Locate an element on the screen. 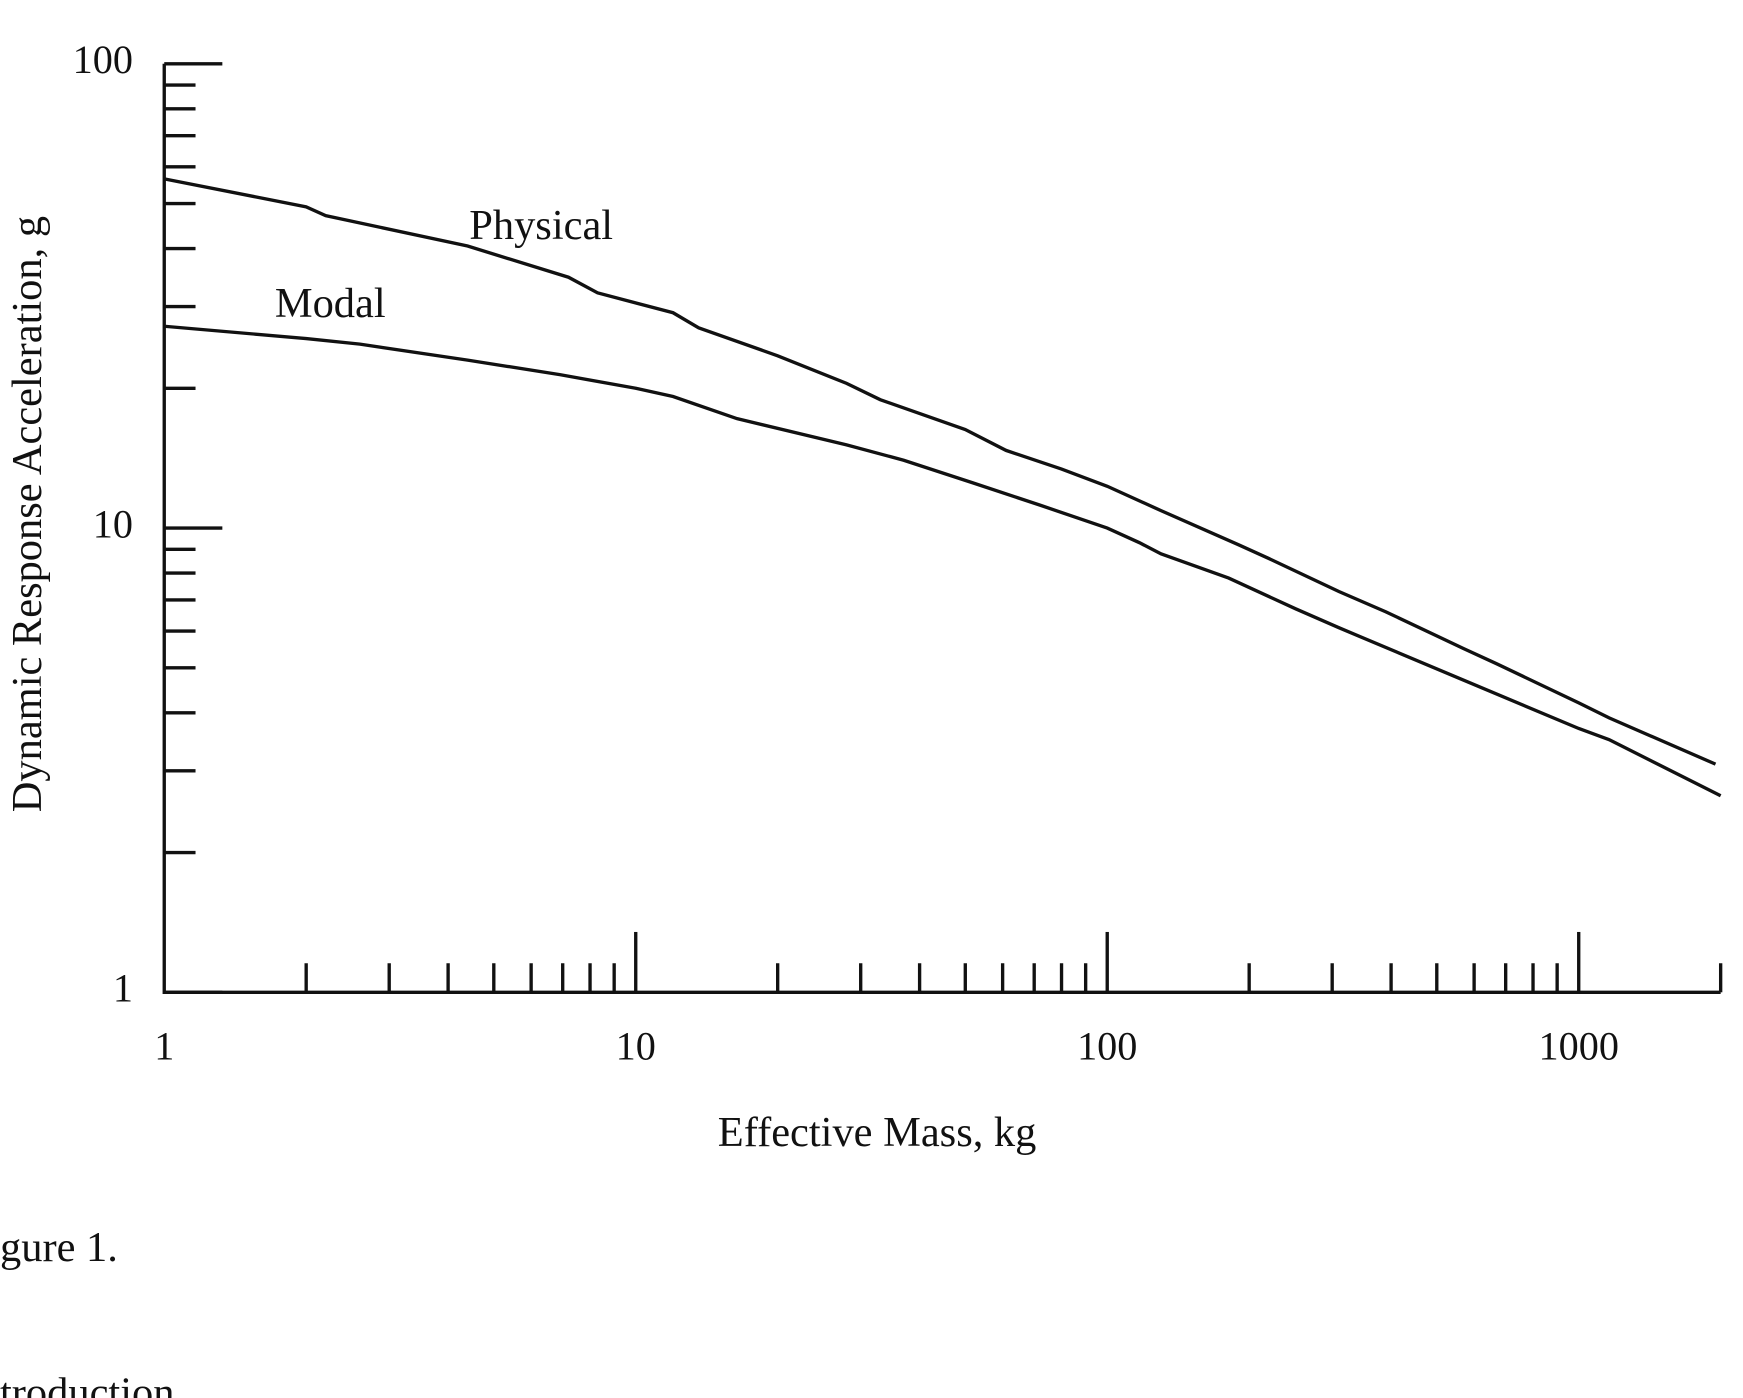  caption: gure 1. is located at coordinates (59, 1247).